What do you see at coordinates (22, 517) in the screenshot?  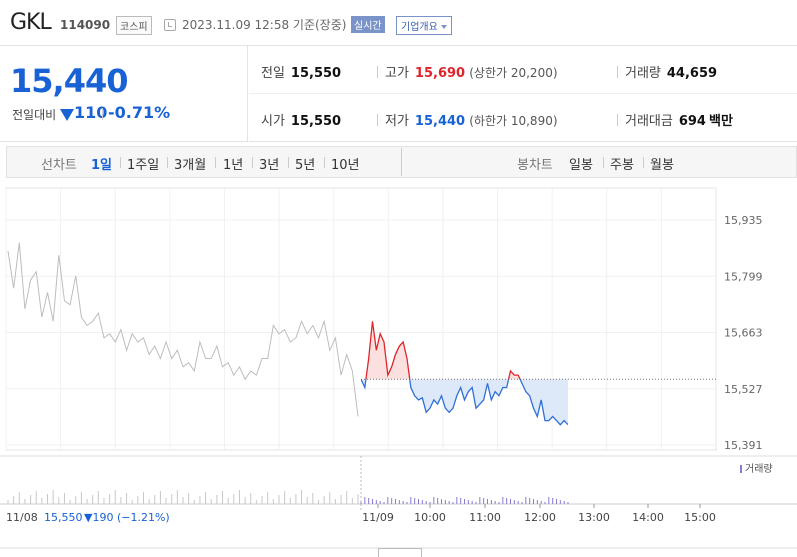 I see `prev-day-date: 11/08` at bounding box center [22, 517].